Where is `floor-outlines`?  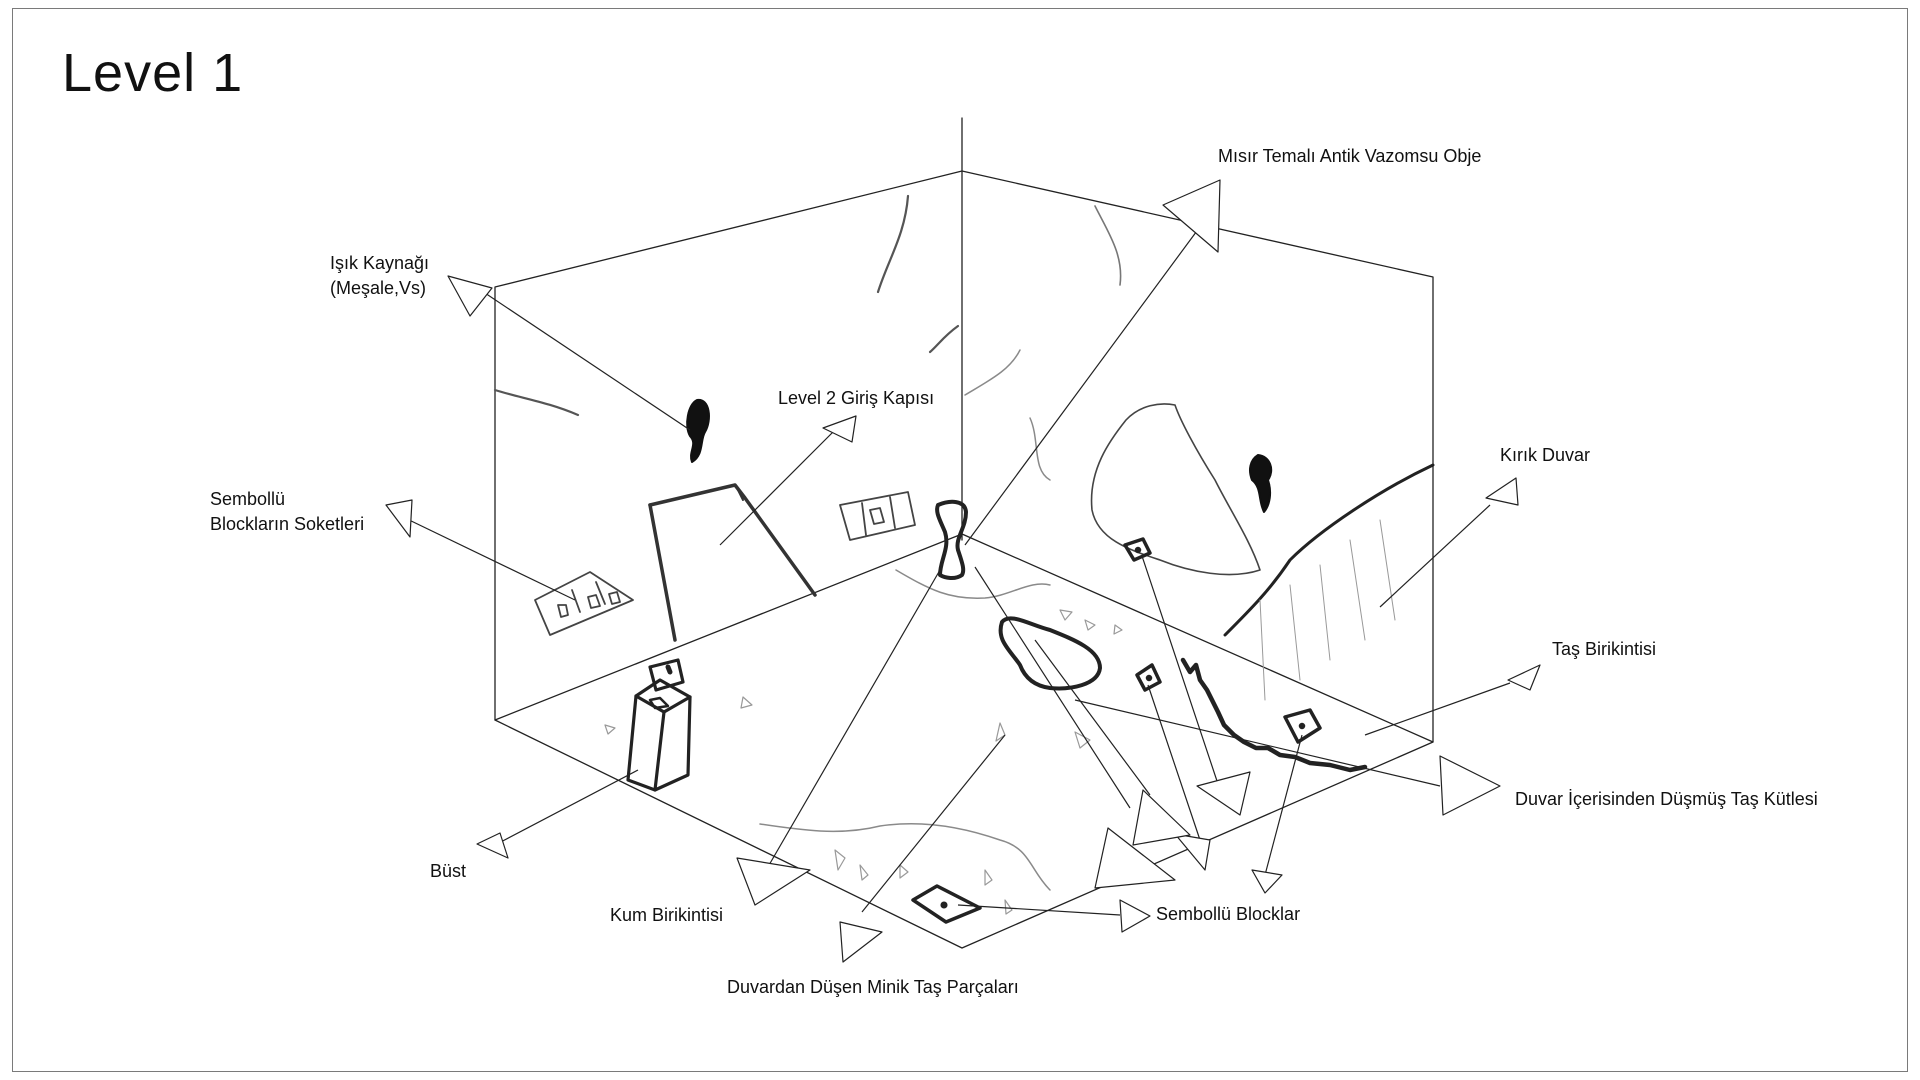
floor-outlines is located at coordinates (905, 620).